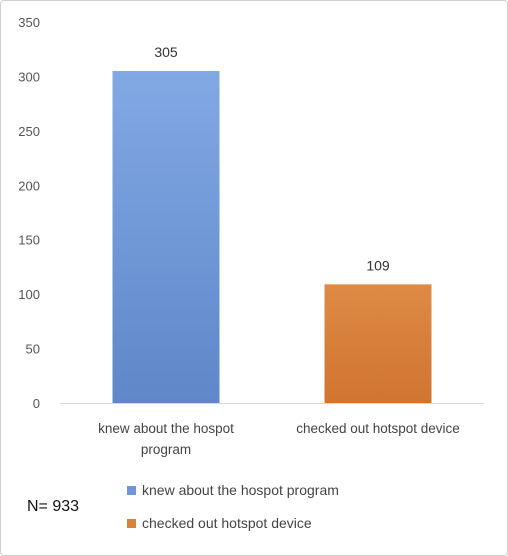 The image size is (508, 556). Describe the element at coordinates (29, 294) in the screenshot. I see `y-tick-label: 100` at that location.